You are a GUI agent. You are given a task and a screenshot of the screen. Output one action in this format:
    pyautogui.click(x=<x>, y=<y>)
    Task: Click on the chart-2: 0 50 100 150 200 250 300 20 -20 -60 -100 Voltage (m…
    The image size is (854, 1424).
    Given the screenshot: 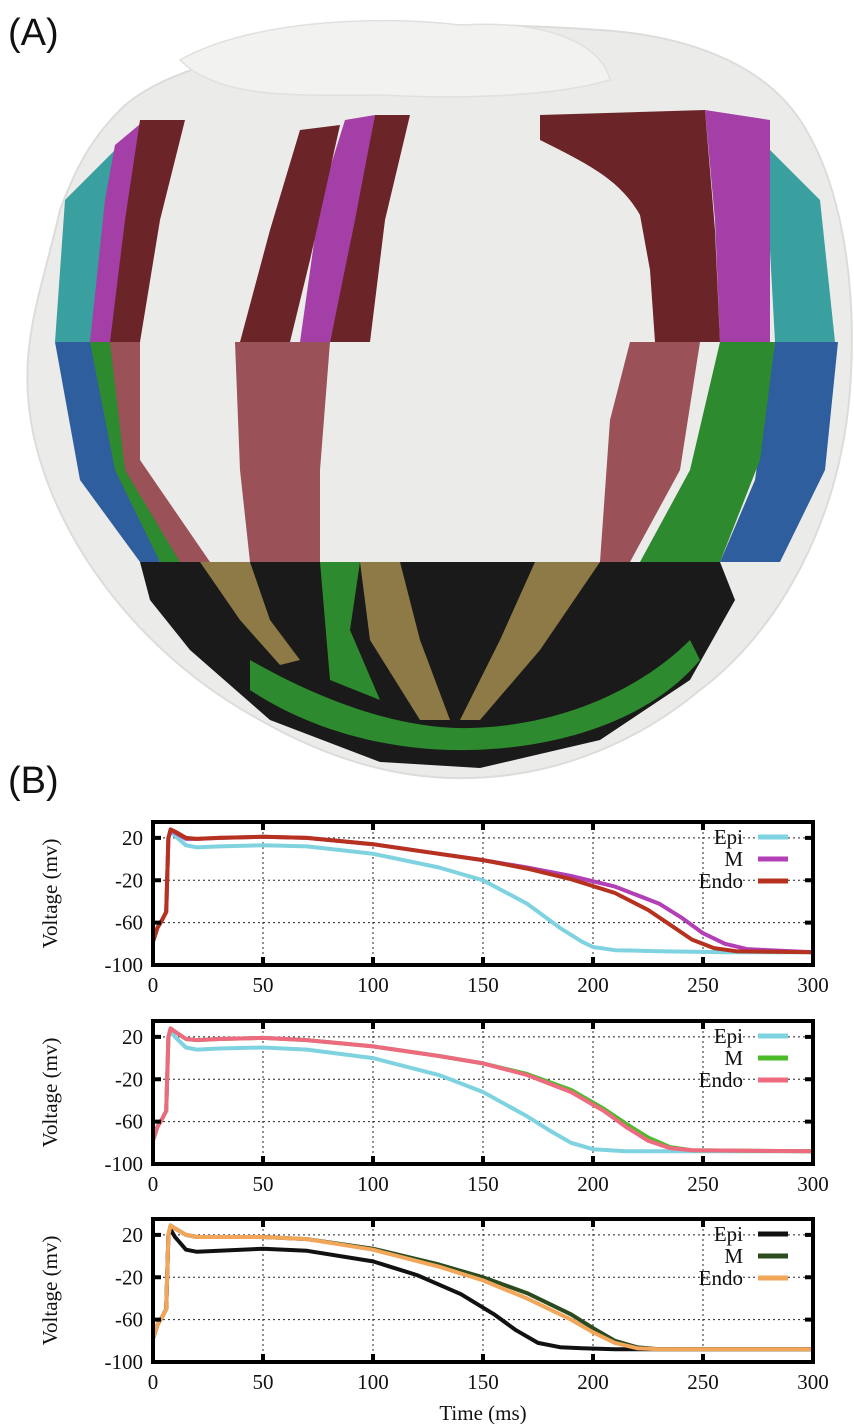 What is the action you would take?
    pyautogui.click(x=433, y=1107)
    